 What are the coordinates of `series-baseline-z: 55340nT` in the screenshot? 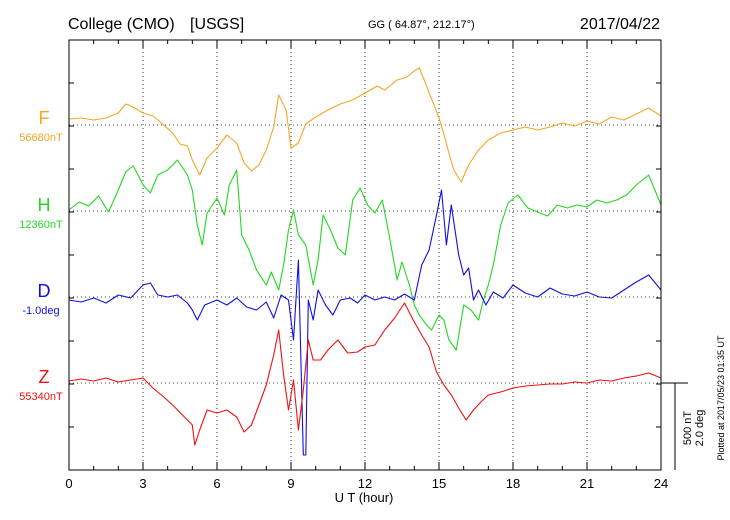 It's located at (41, 397).